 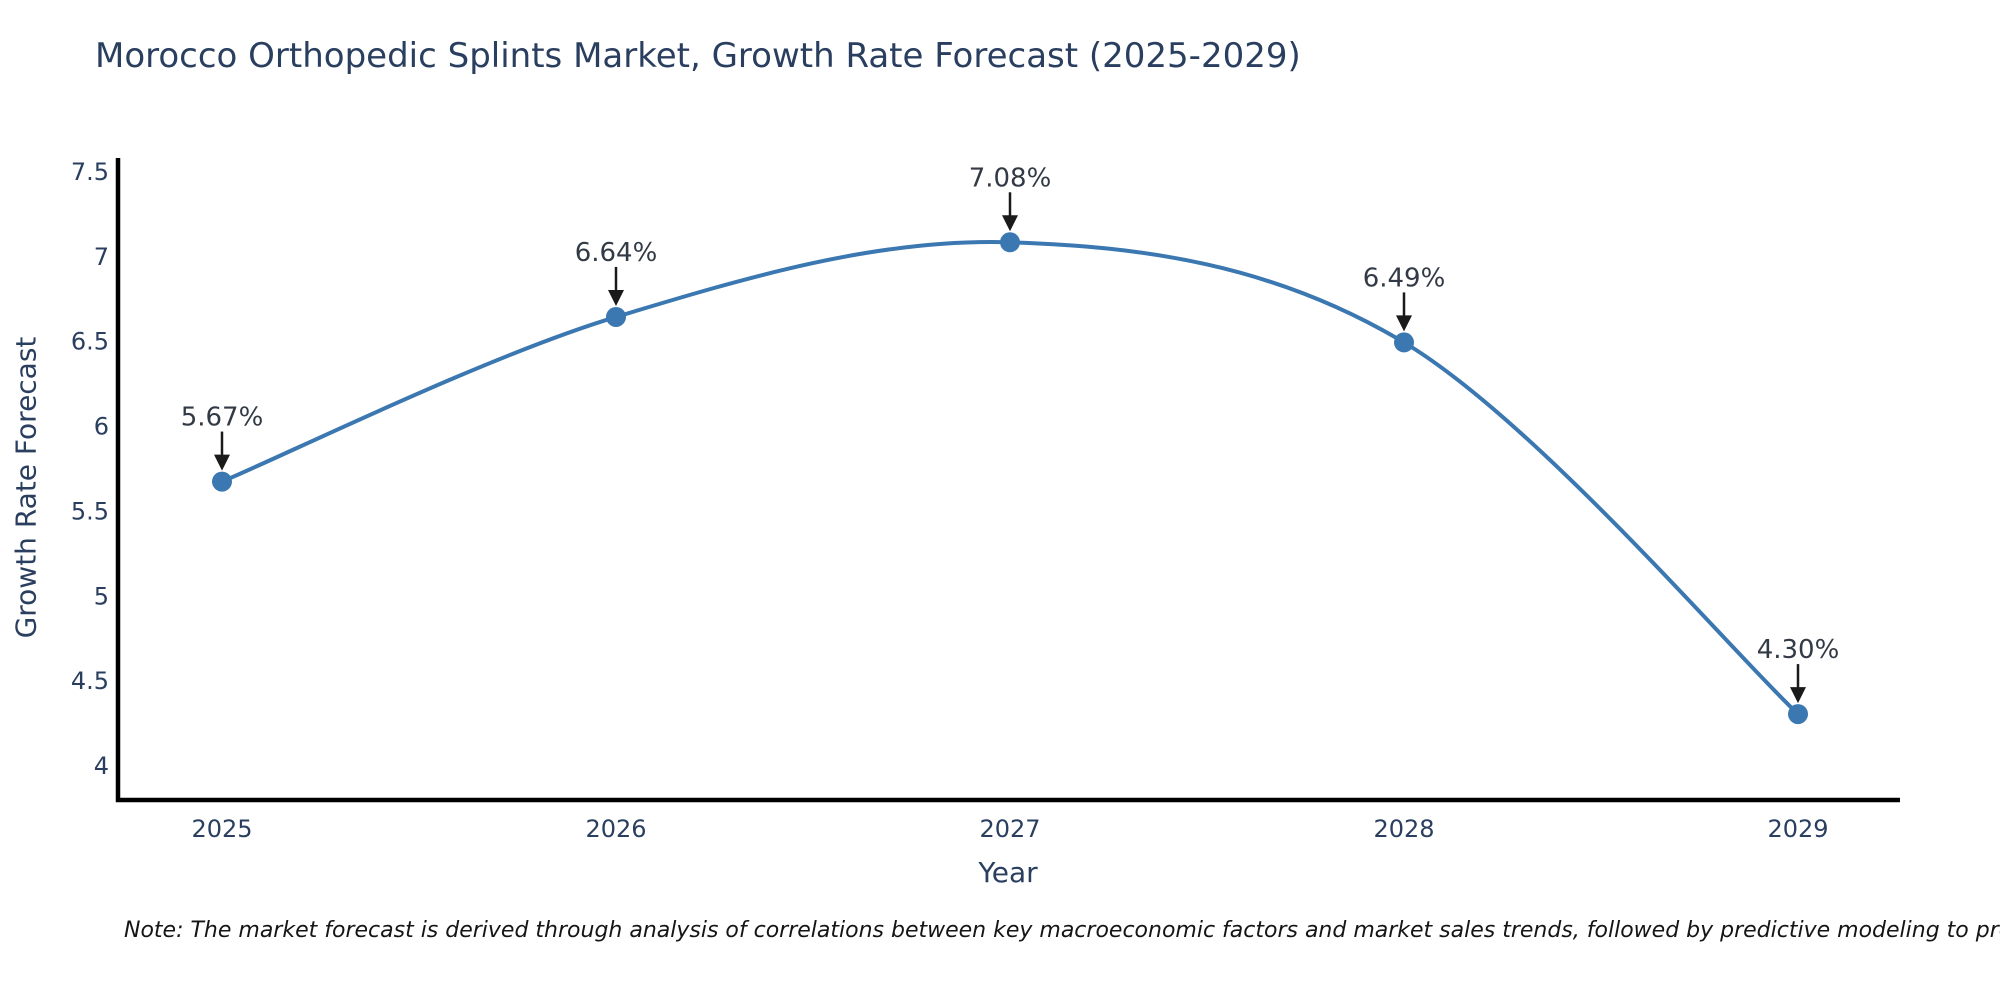 I want to click on x-axis-title: Year, so click(x=1008, y=872).